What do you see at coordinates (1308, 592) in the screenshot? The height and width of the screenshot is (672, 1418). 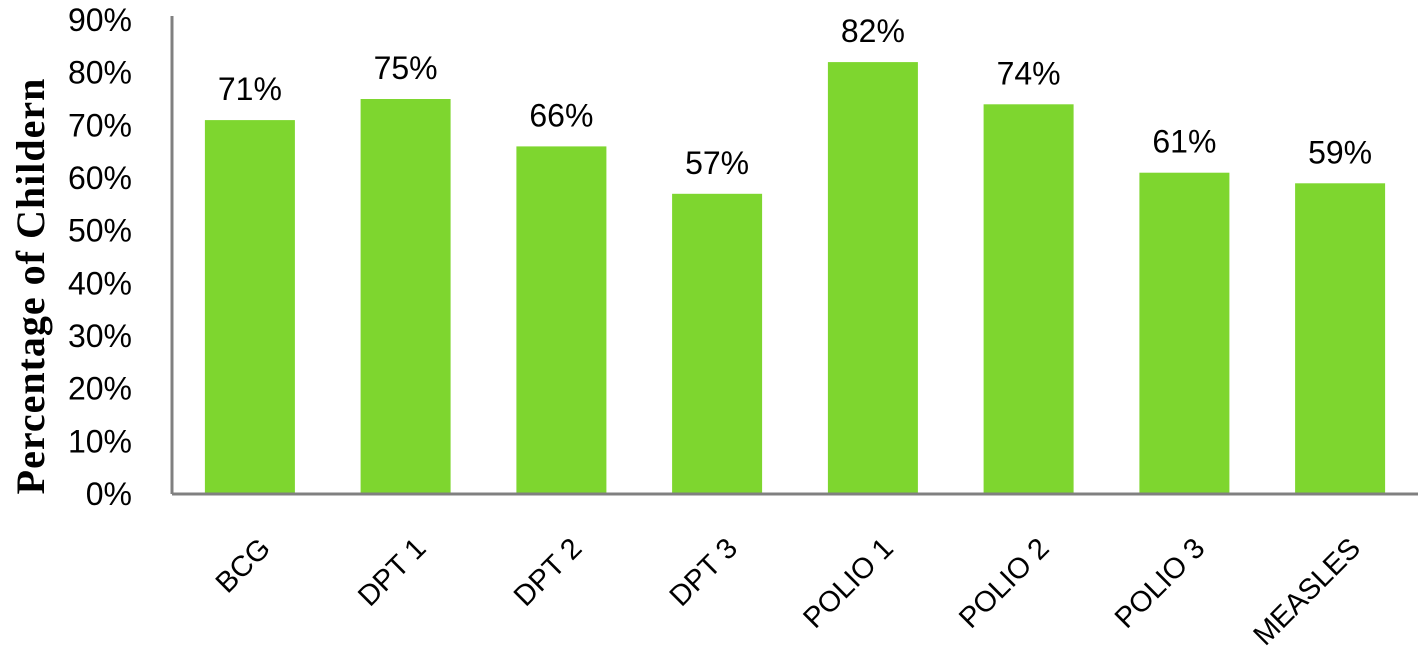 I see `x-tick-label: MEASLES` at bounding box center [1308, 592].